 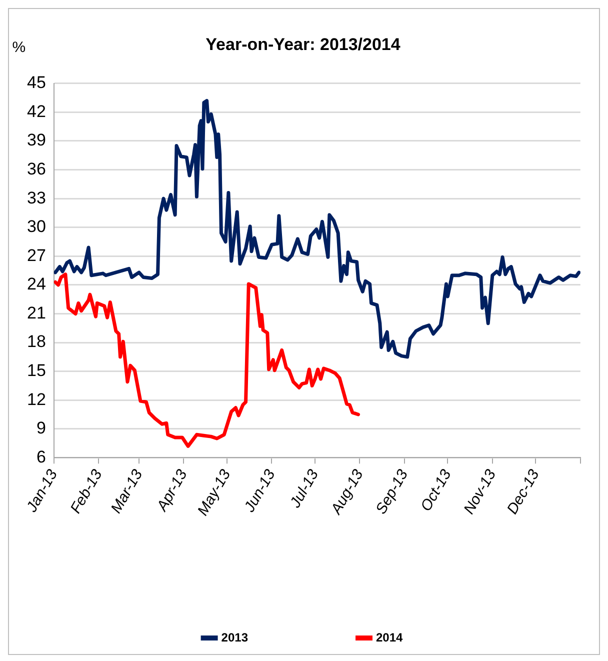 What do you see at coordinates (36, 255) in the screenshot?
I see `y-tick-label: 27` at bounding box center [36, 255].